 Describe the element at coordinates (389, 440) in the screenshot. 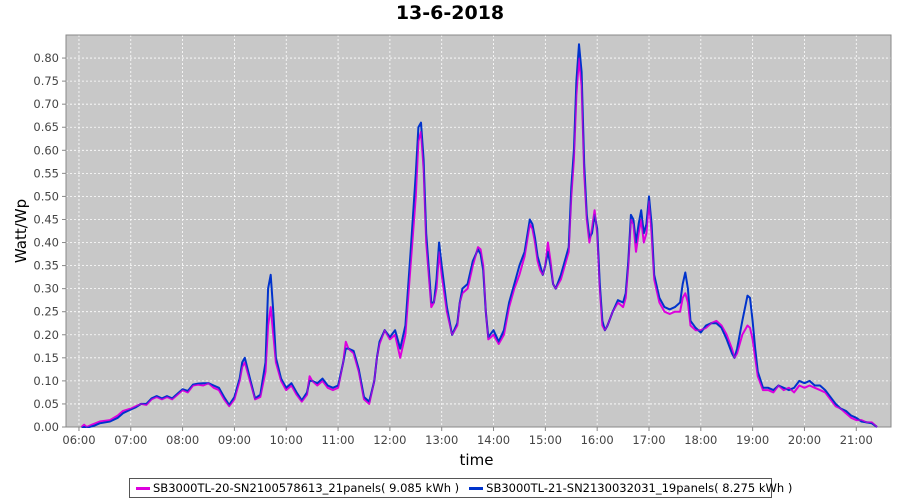

I see `x-tick-label: 12:00` at that location.